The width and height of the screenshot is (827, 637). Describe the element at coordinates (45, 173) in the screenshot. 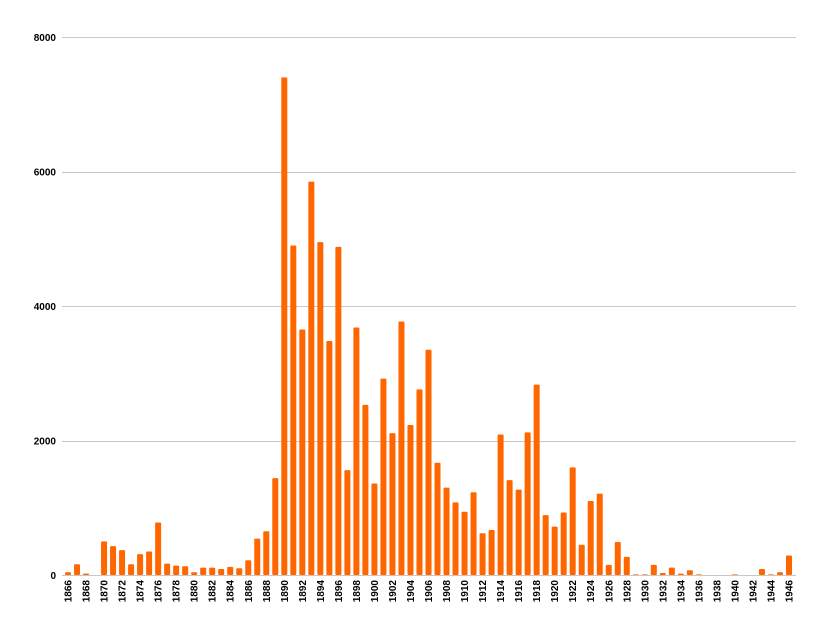

I see `y-tick-label: 6000` at that location.